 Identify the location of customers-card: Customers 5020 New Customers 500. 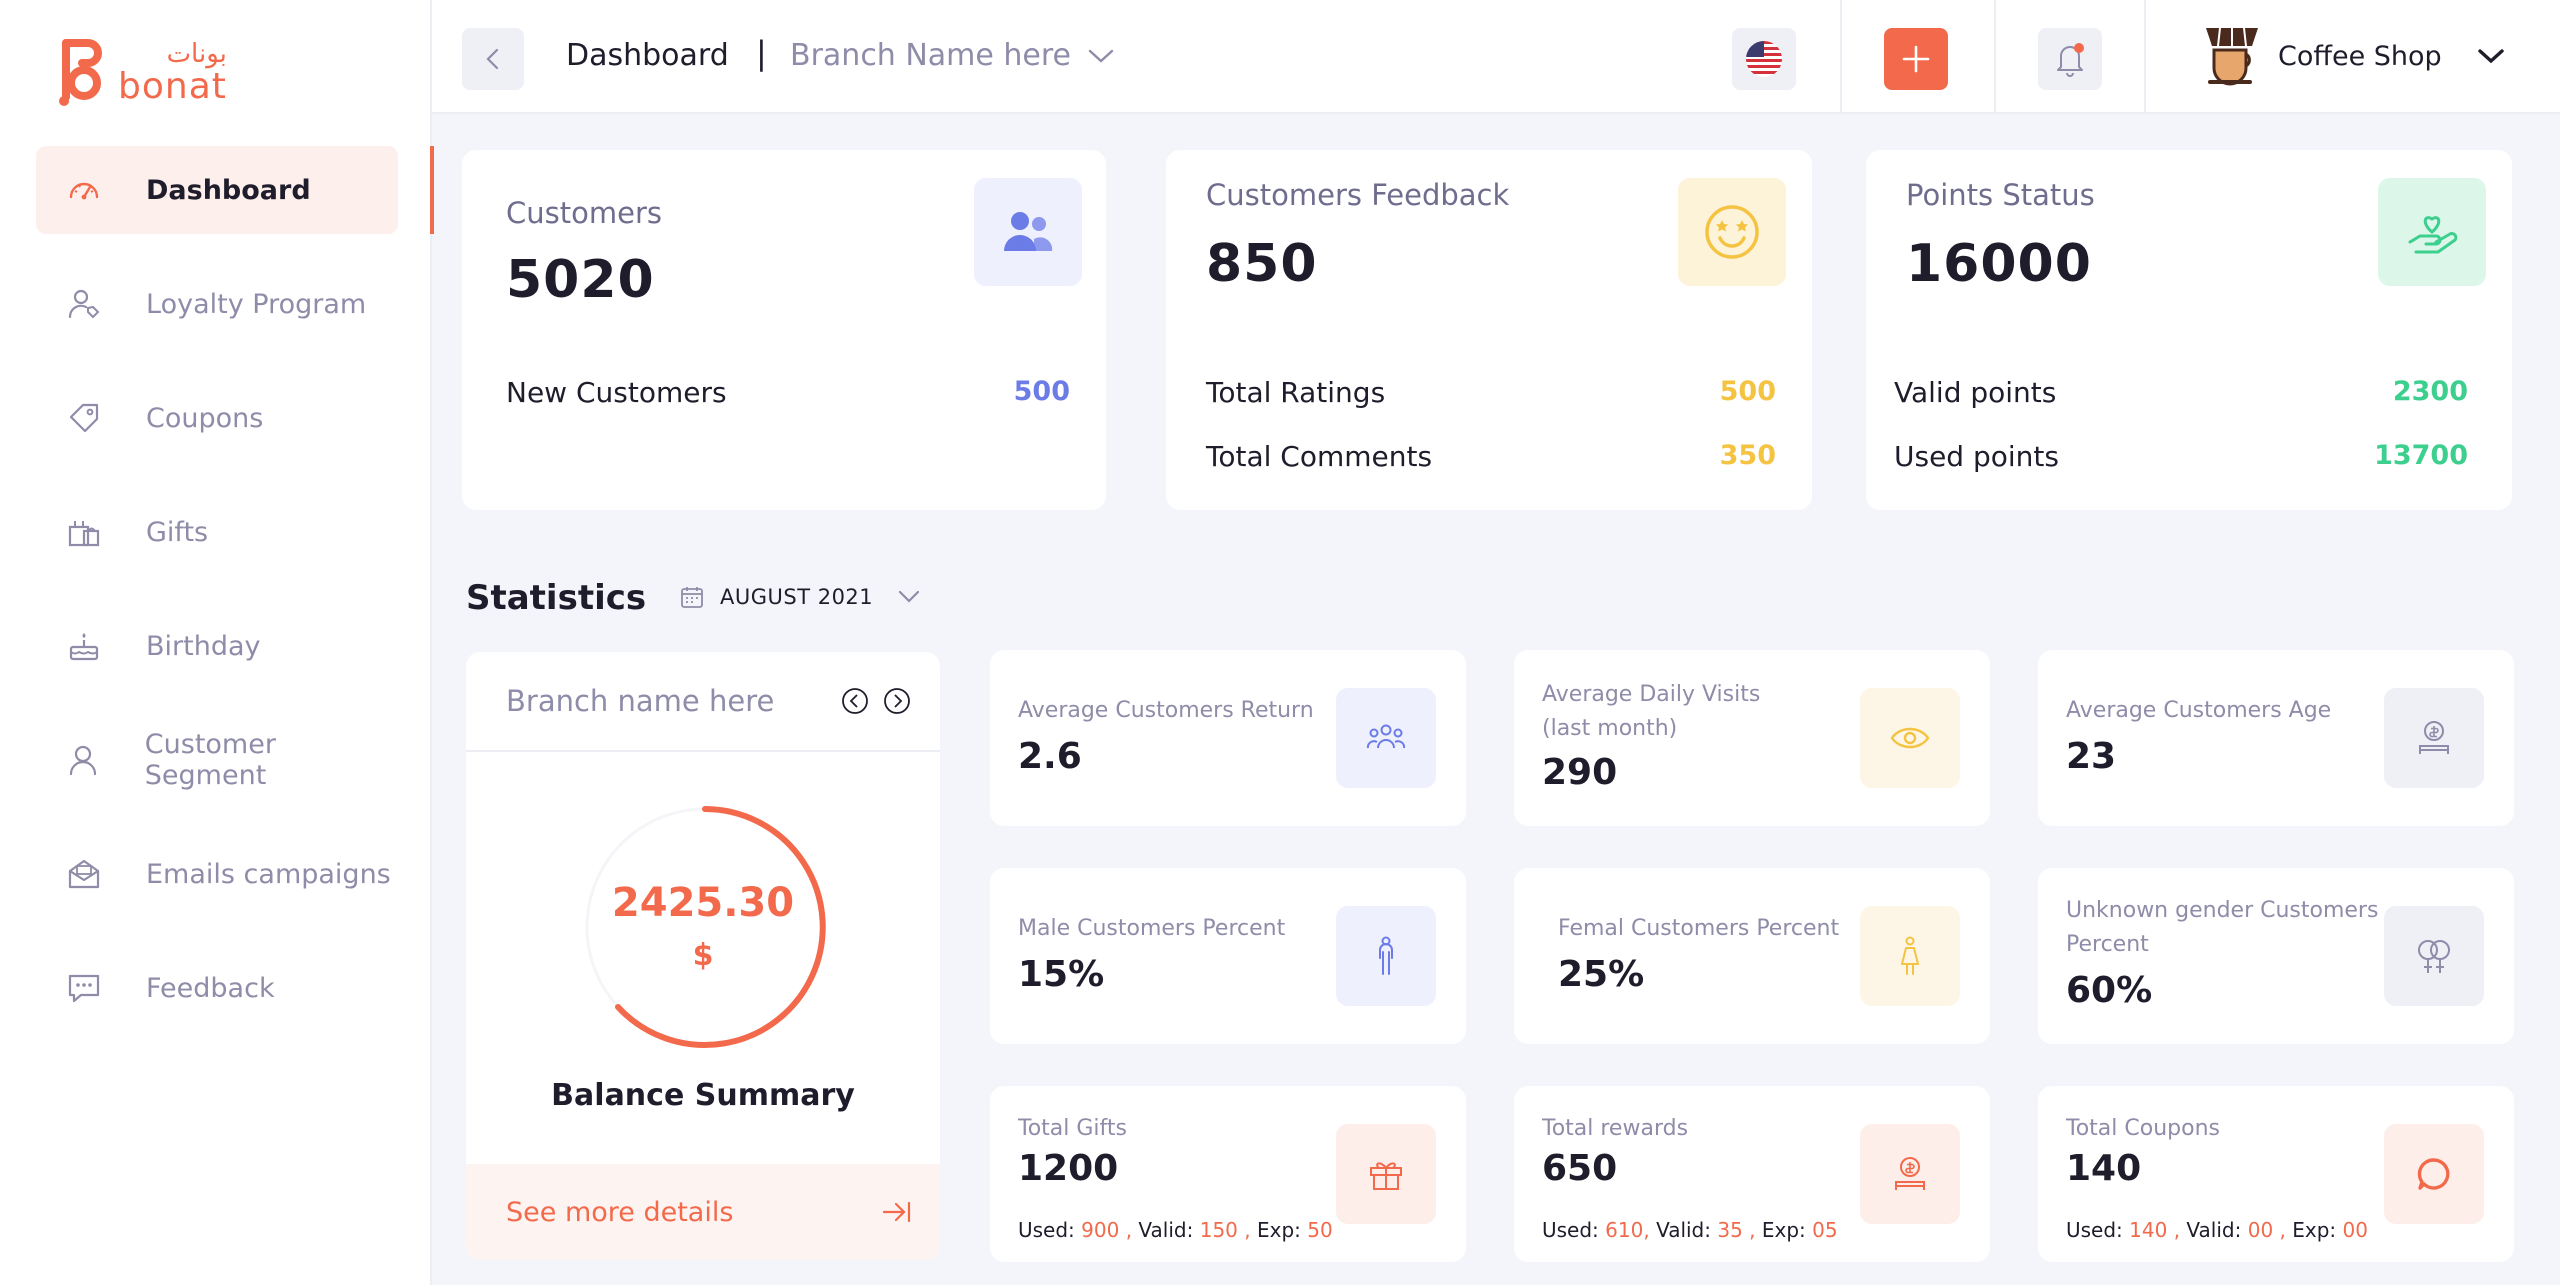
(784, 330).